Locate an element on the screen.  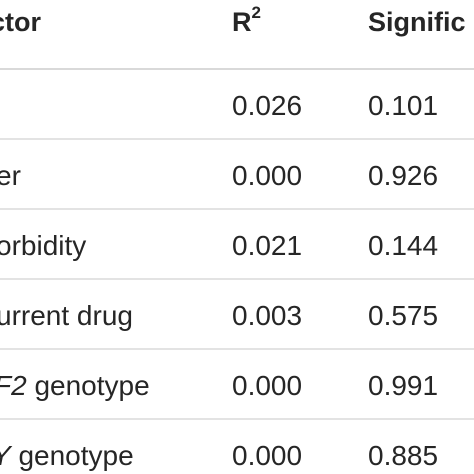
header-r-squared: R2 is located at coordinates (246, 20).